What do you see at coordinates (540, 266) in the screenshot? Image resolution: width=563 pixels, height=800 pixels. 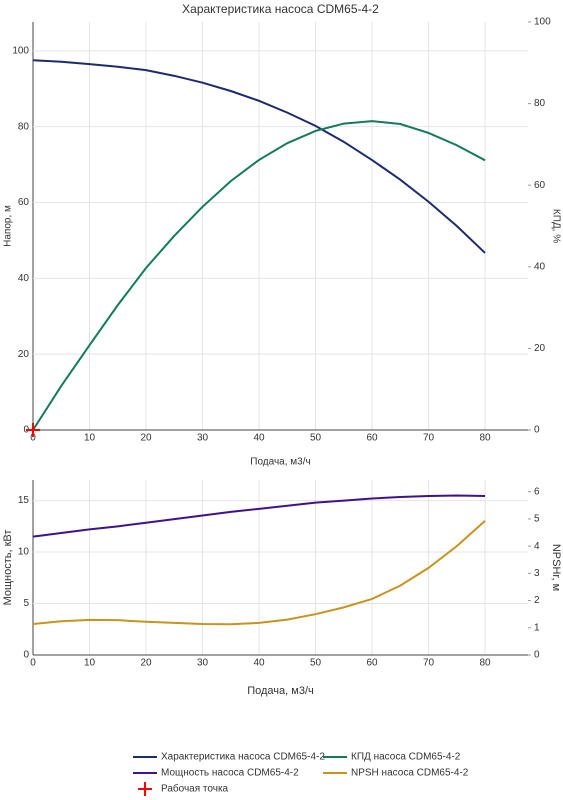 I see `y2-tick-label: 40` at bounding box center [540, 266].